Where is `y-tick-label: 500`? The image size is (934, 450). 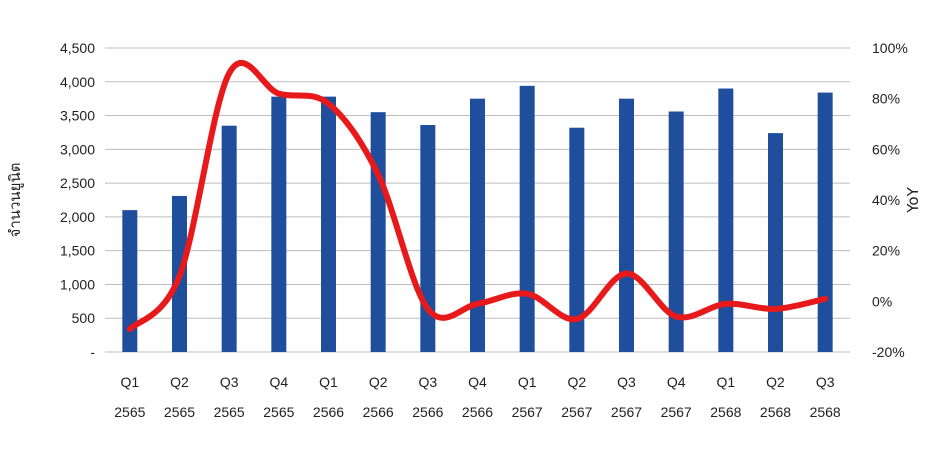
y-tick-label: 500 is located at coordinates (84, 318).